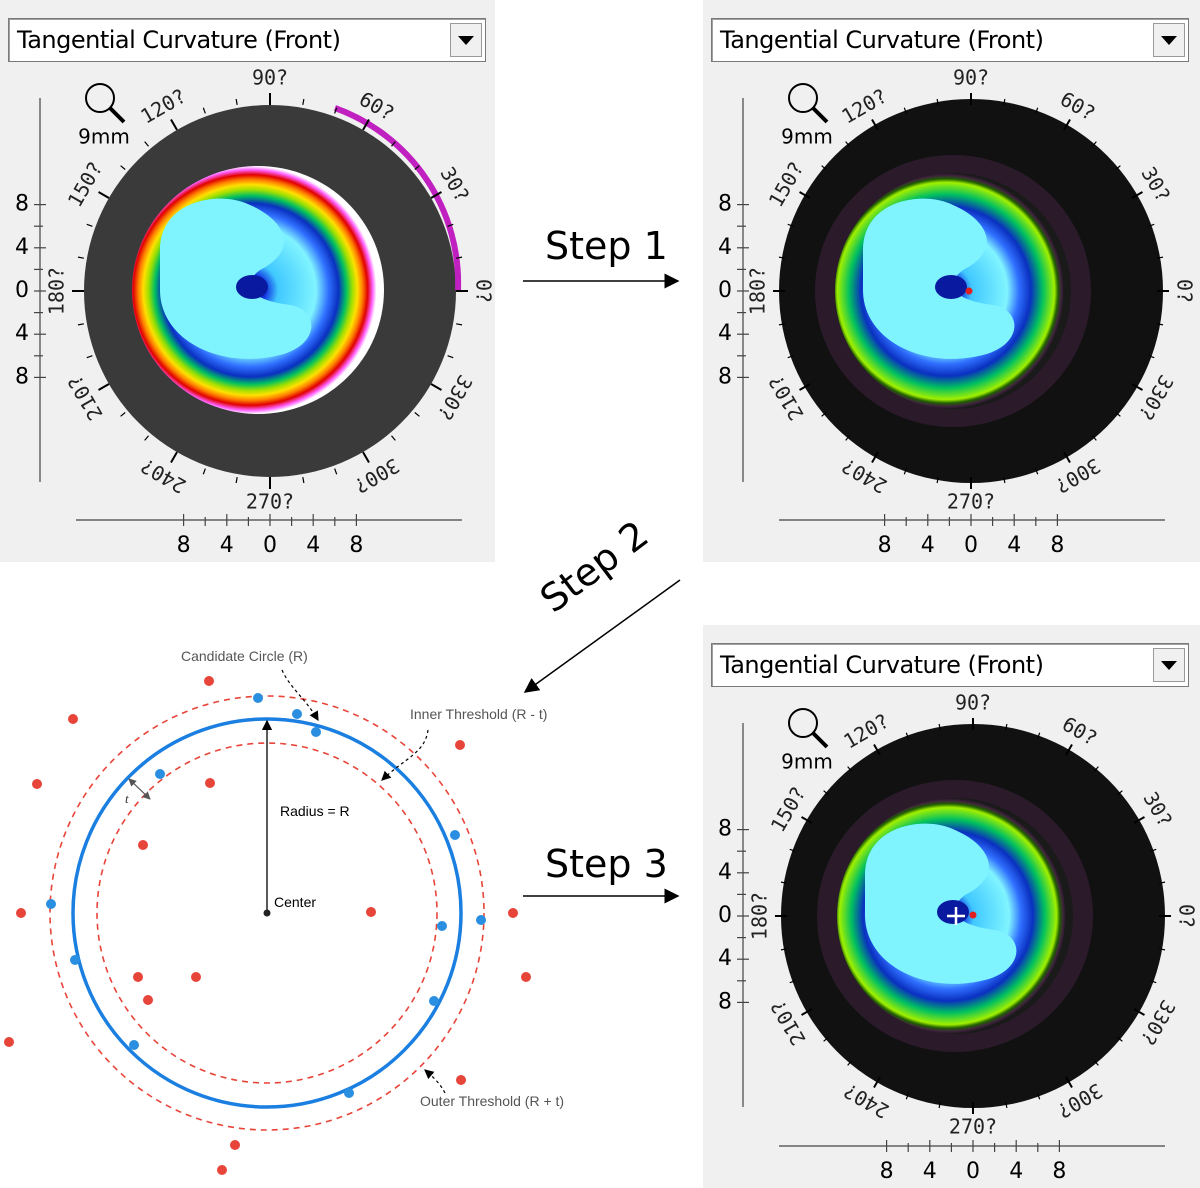  I want to click on inner-threshold-label: Inner Threshold (R - t), so click(478, 714).